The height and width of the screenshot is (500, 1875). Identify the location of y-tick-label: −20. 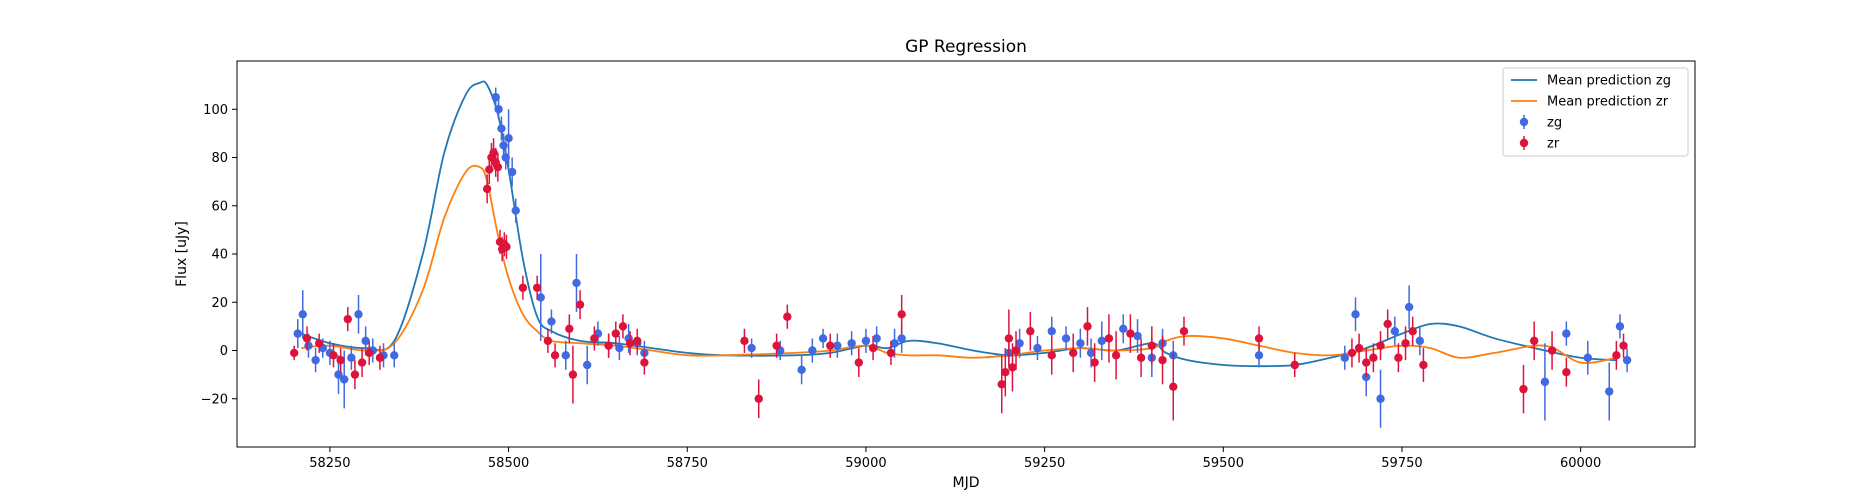
(214, 399).